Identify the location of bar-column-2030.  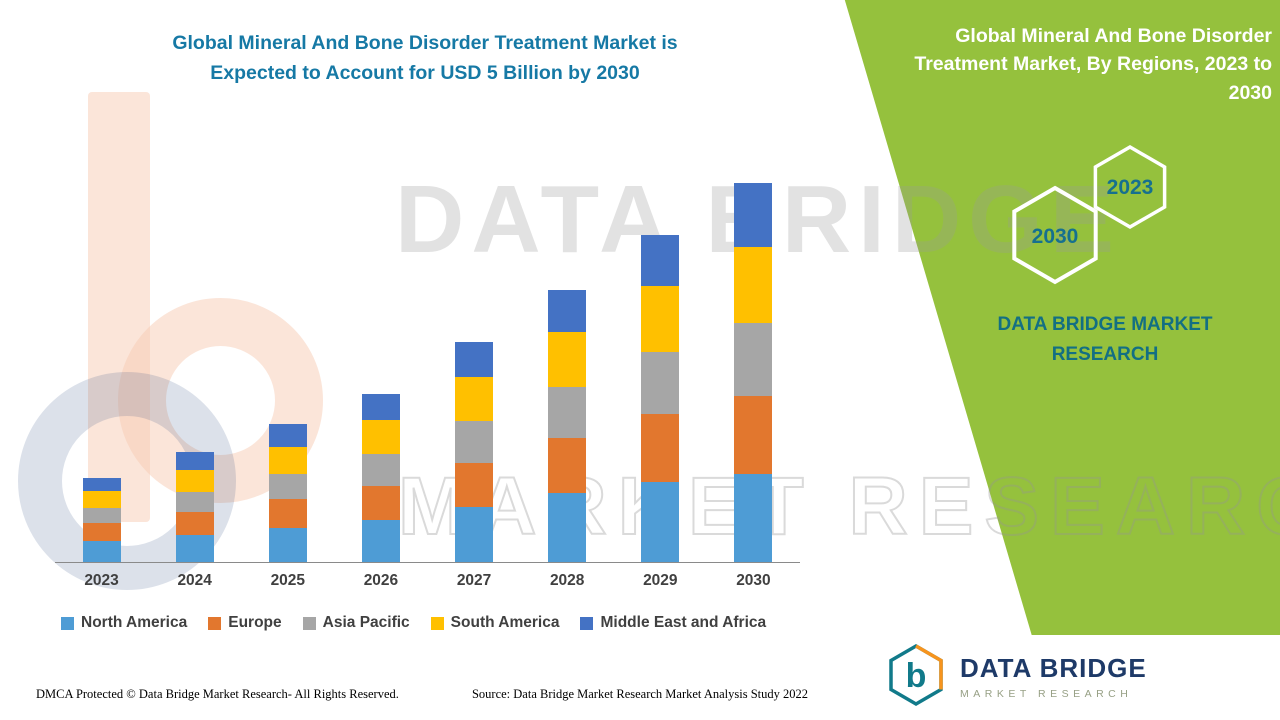
(753, 372).